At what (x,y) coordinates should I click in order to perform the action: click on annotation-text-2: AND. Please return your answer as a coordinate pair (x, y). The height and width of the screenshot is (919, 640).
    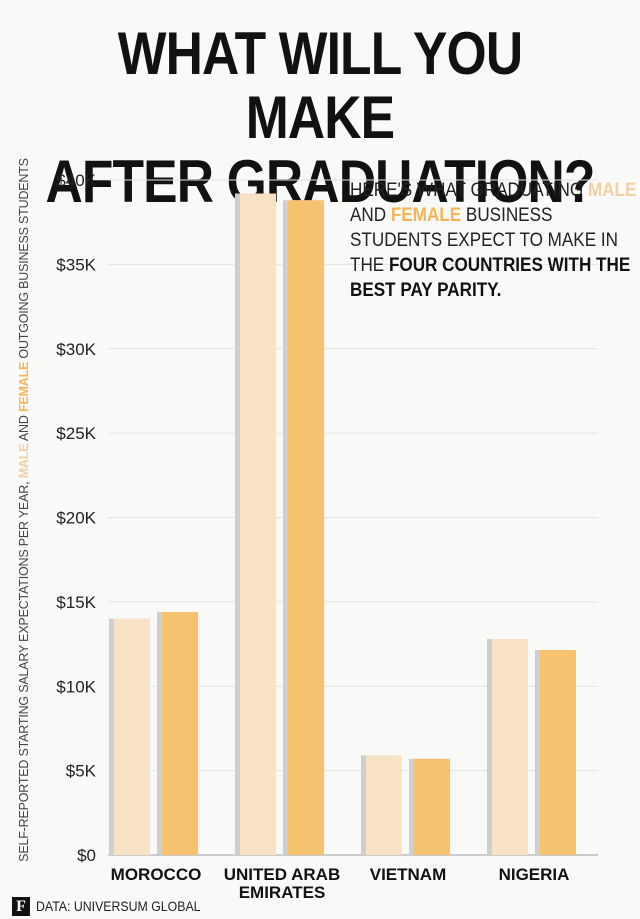
    Looking at the image, I should click on (370, 215).